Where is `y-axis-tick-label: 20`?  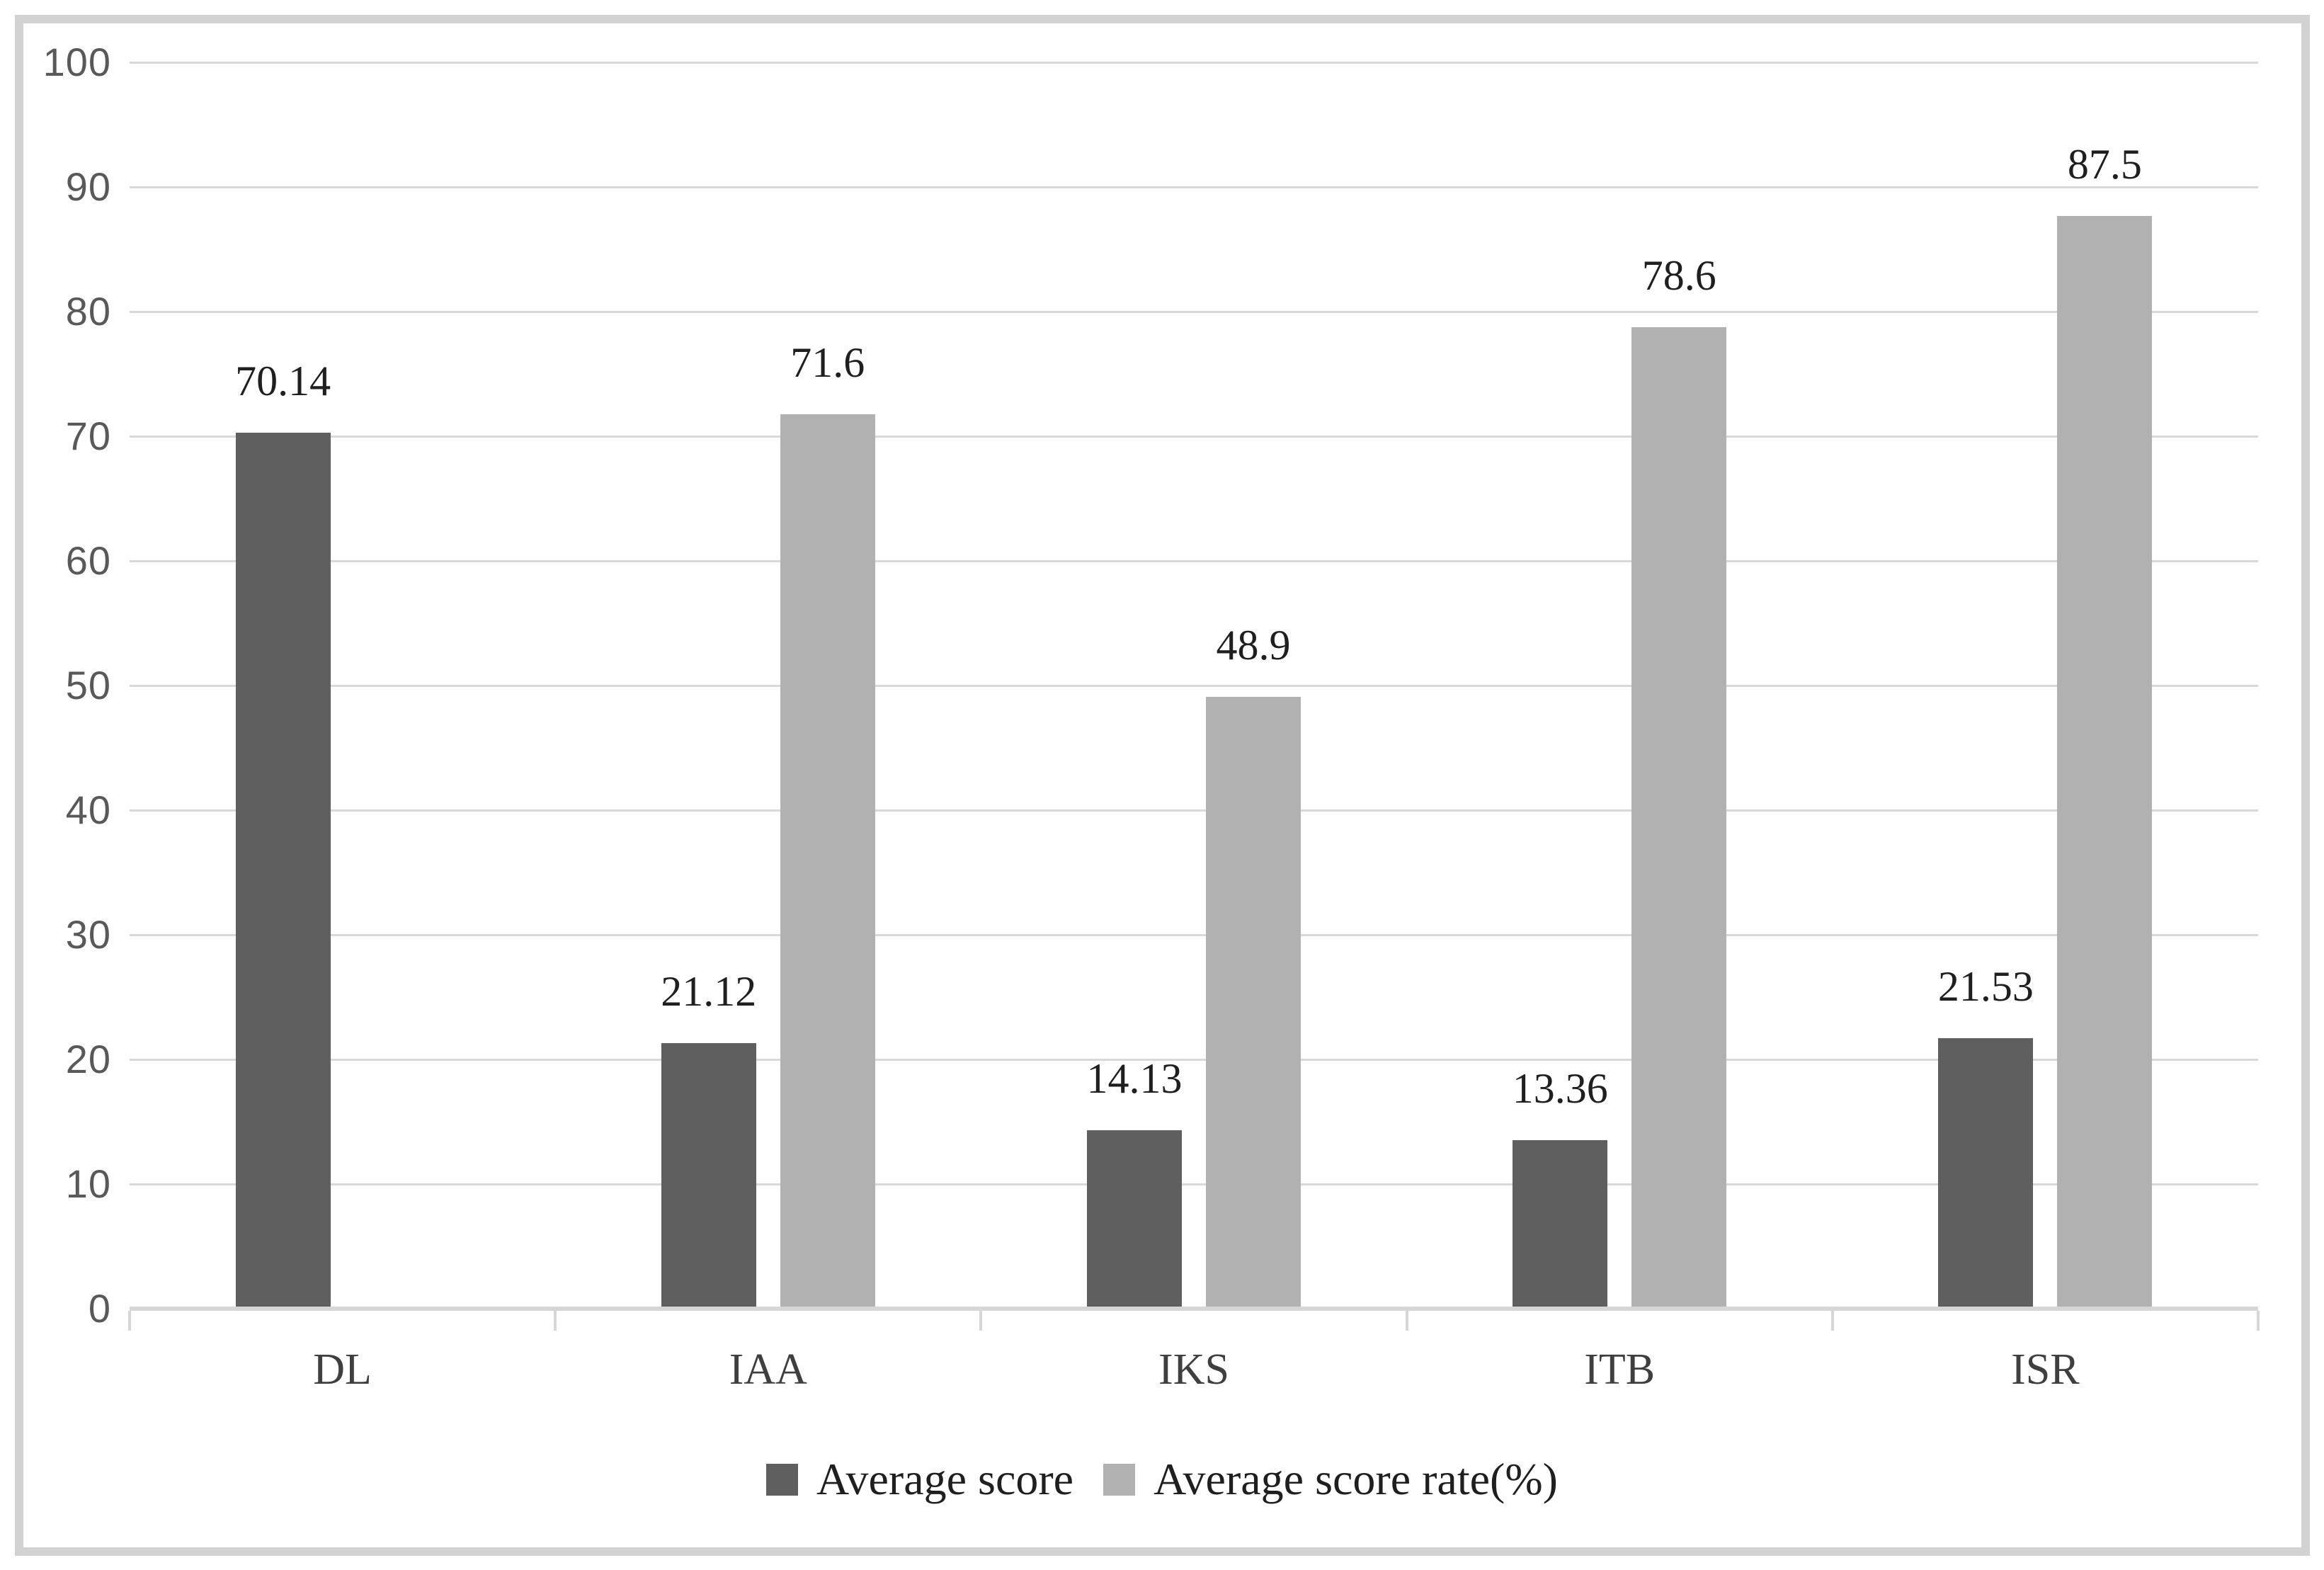
y-axis-tick-label: 20 is located at coordinates (88, 1059).